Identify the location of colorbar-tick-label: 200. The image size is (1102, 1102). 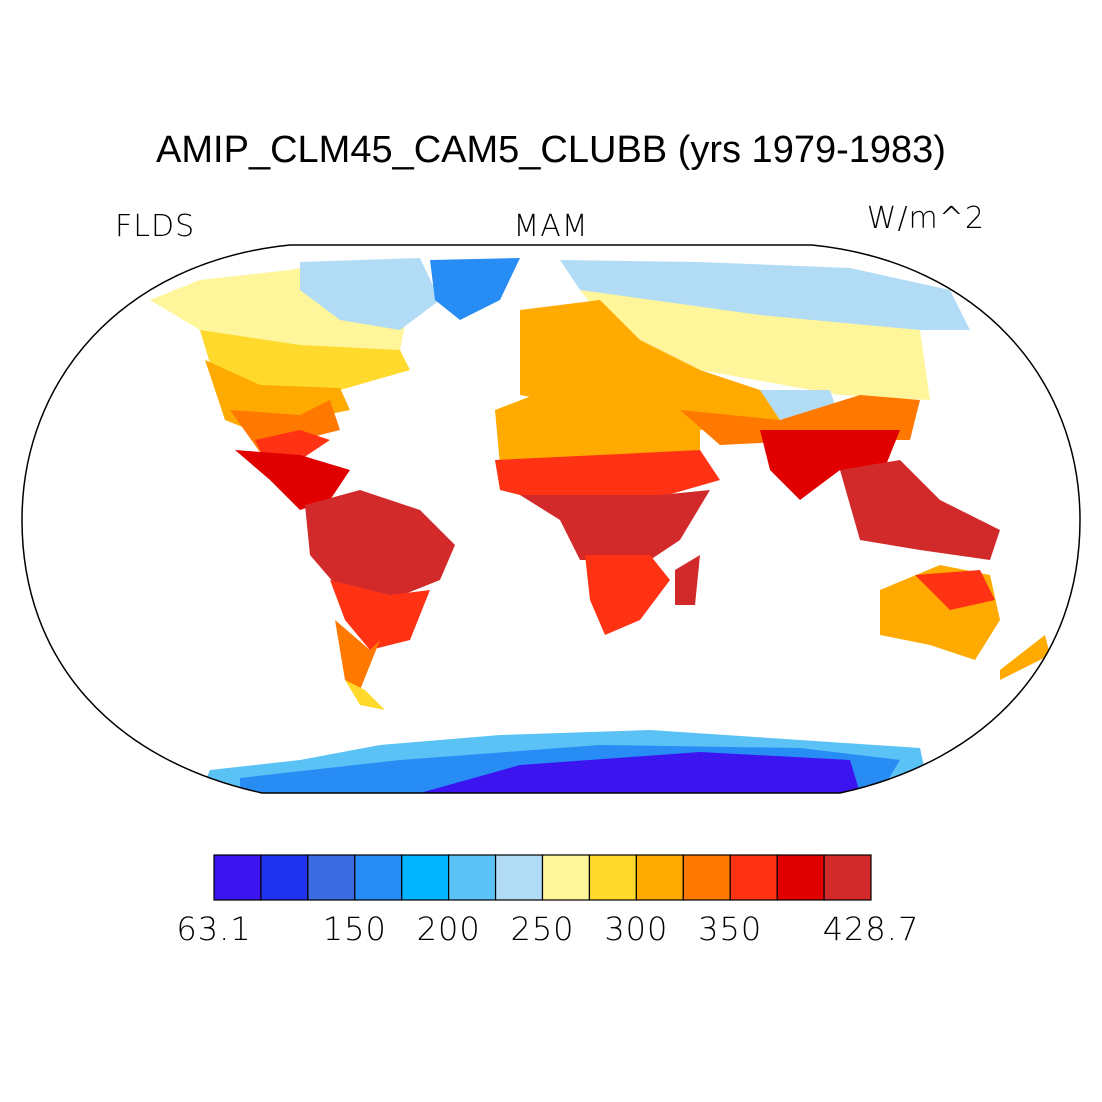
(449, 929).